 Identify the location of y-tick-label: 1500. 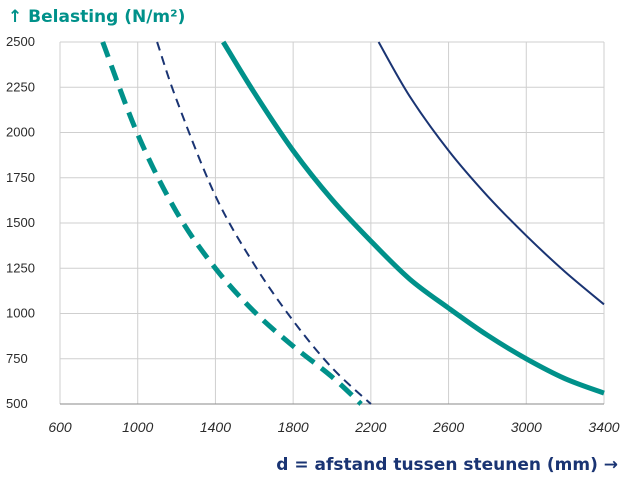
(20, 222).